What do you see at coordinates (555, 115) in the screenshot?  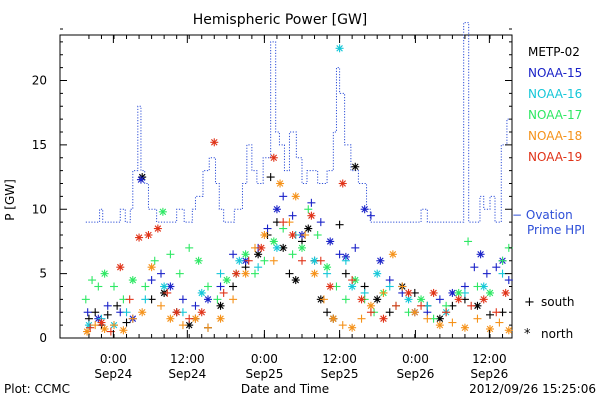 I see `legend-entry-noaa-17: NOAA-17` at bounding box center [555, 115].